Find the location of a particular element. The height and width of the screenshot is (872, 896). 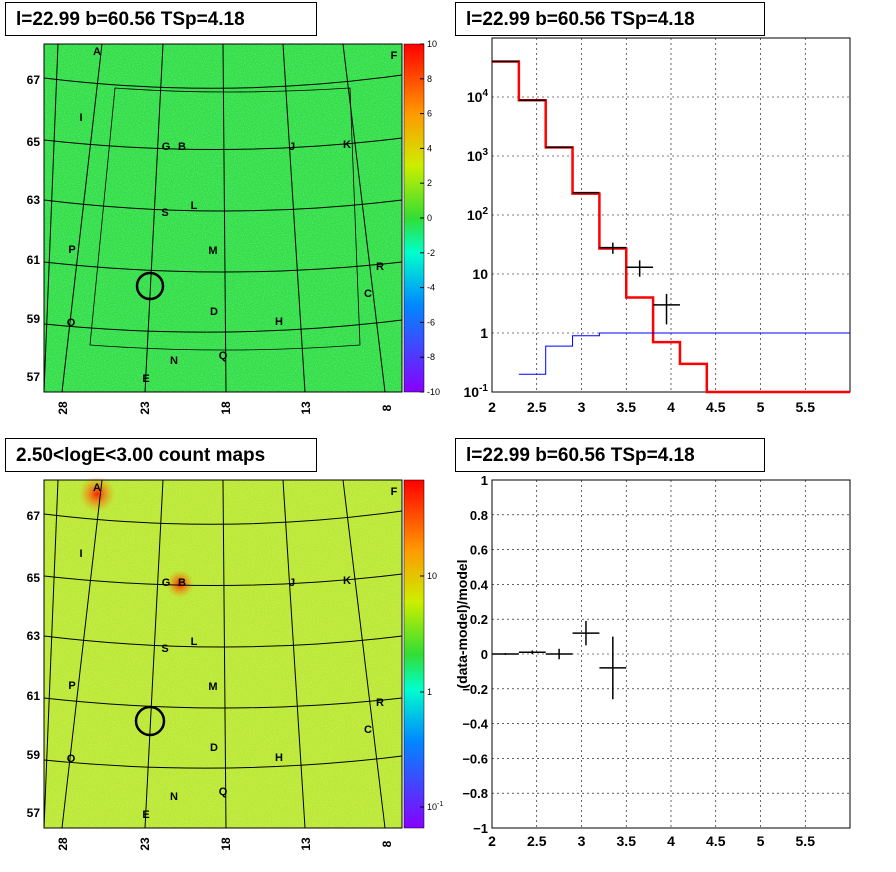

y-tick-label: −0.2 is located at coordinates (475, 689).